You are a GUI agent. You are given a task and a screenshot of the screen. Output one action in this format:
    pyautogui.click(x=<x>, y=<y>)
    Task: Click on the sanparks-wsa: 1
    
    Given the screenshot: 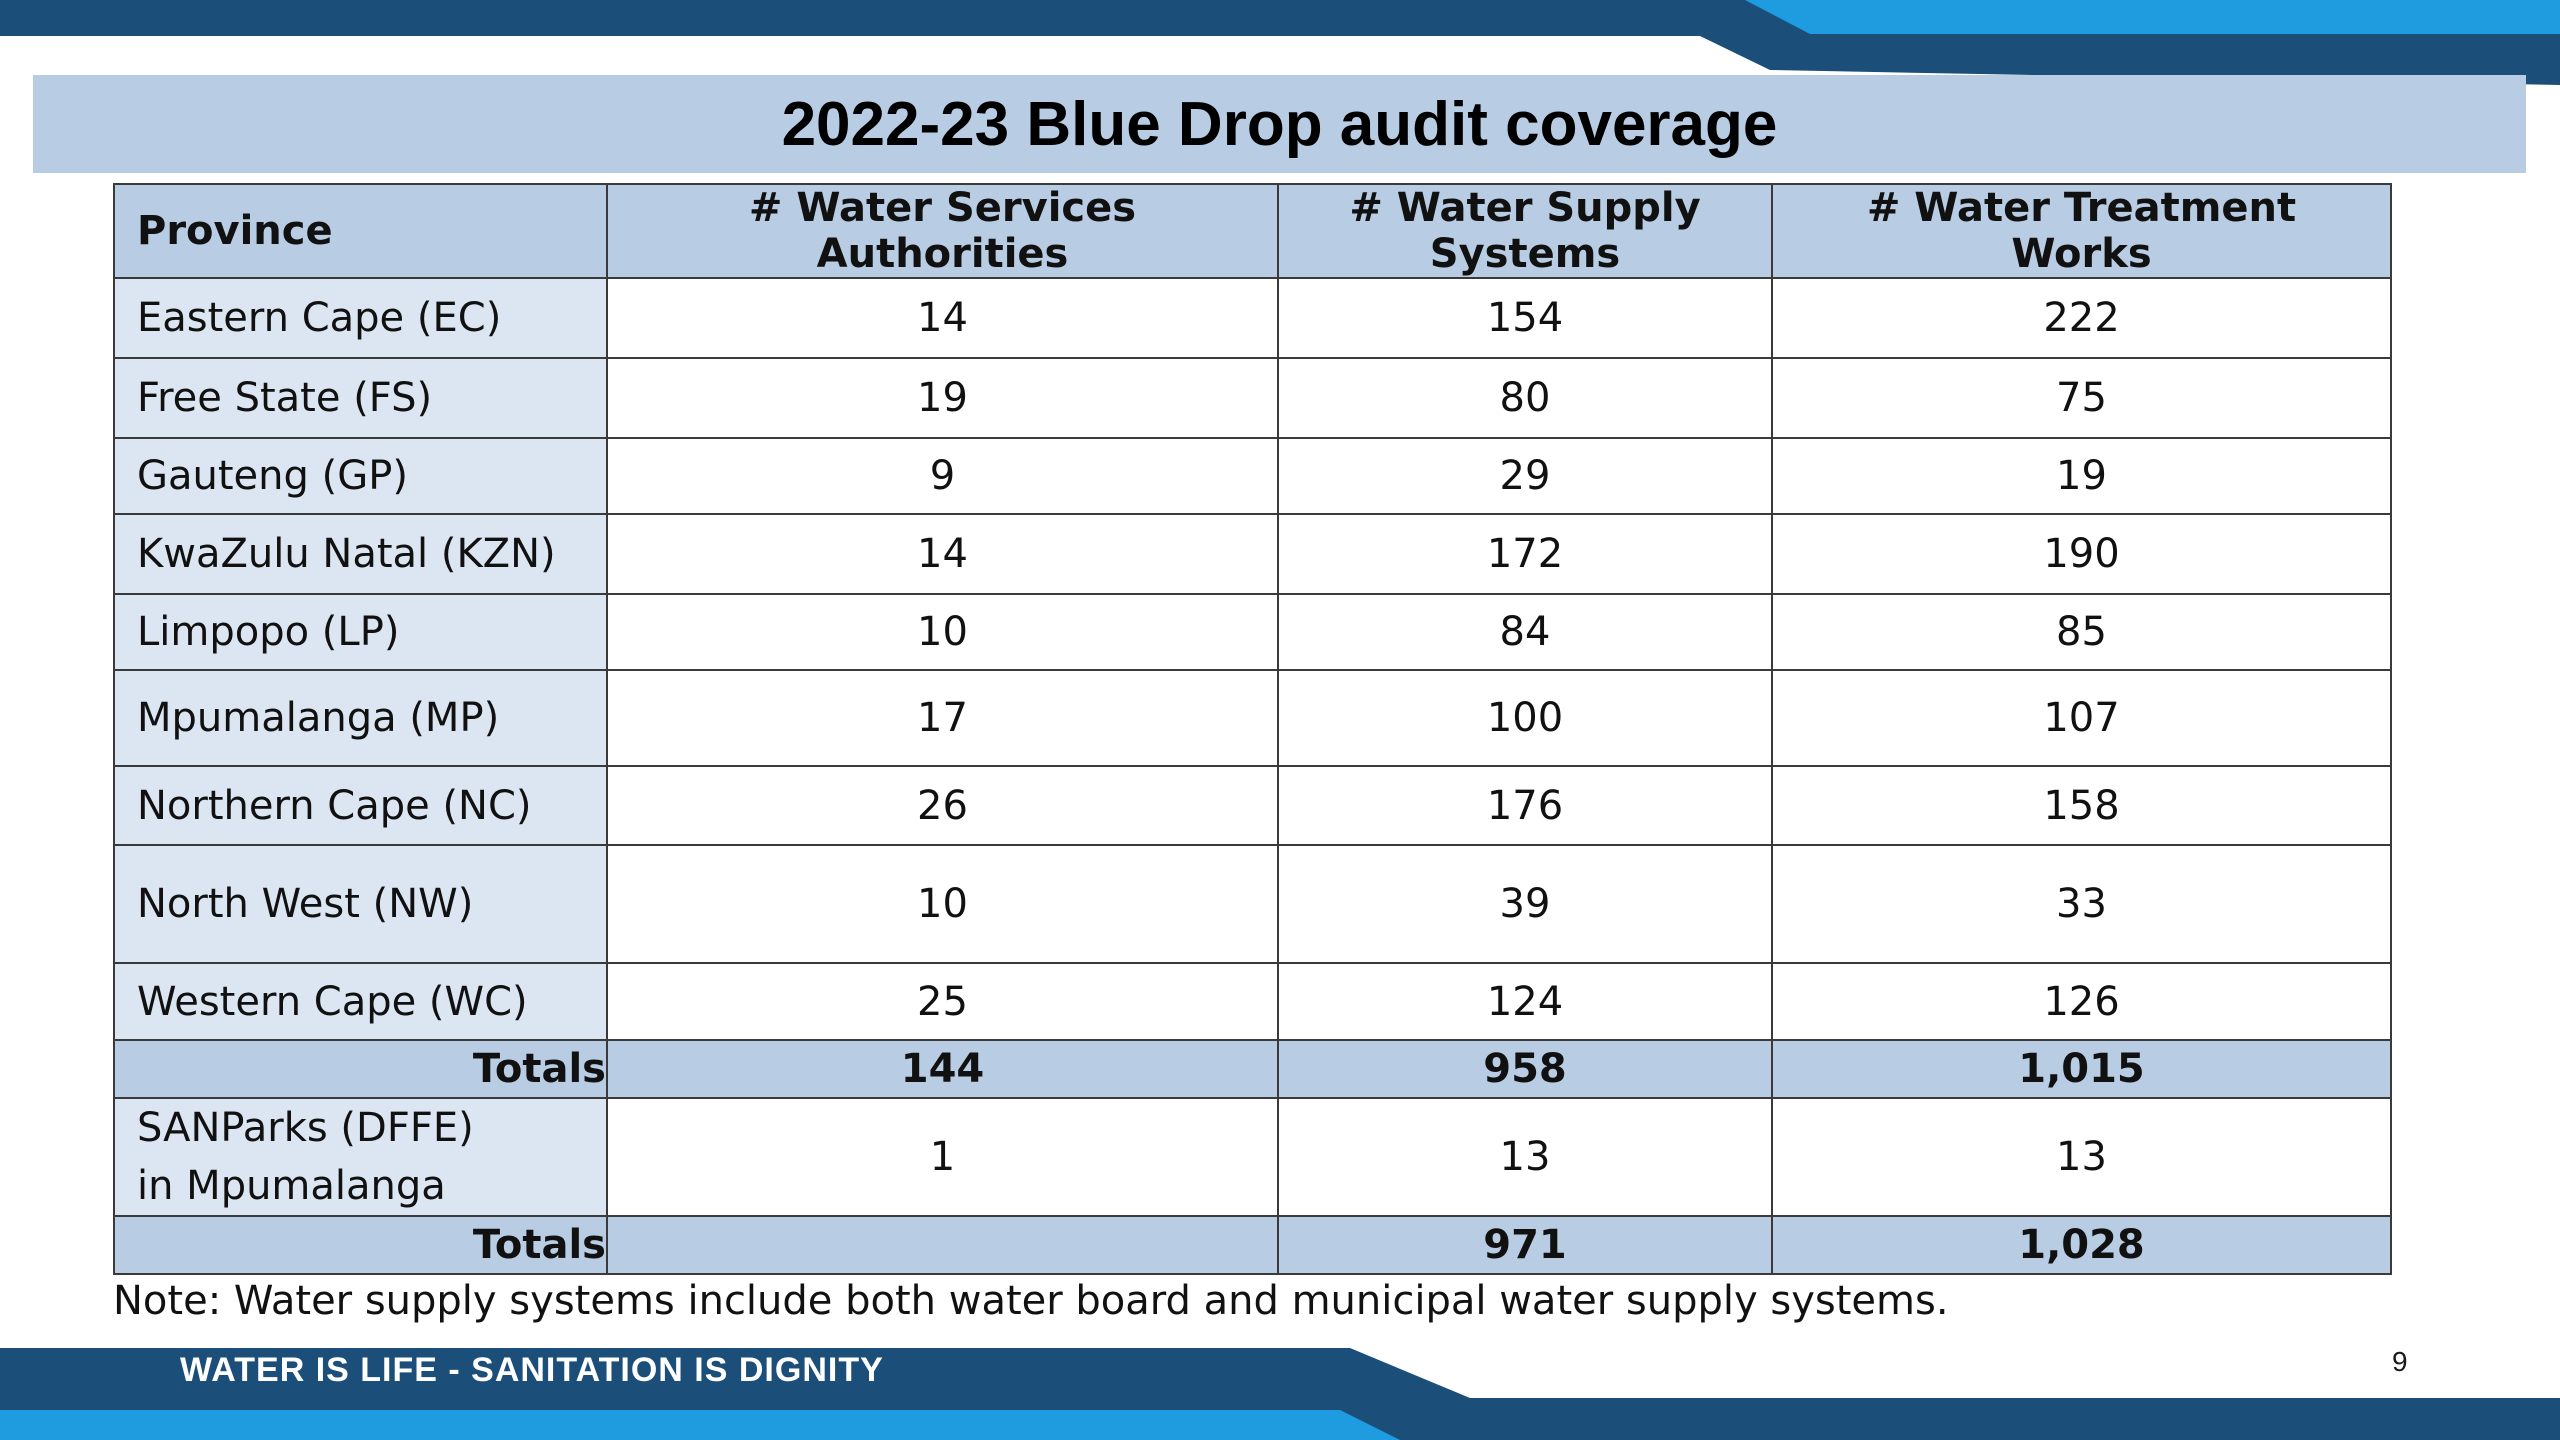 What is the action you would take?
    pyautogui.click(x=942, y=1157)
    